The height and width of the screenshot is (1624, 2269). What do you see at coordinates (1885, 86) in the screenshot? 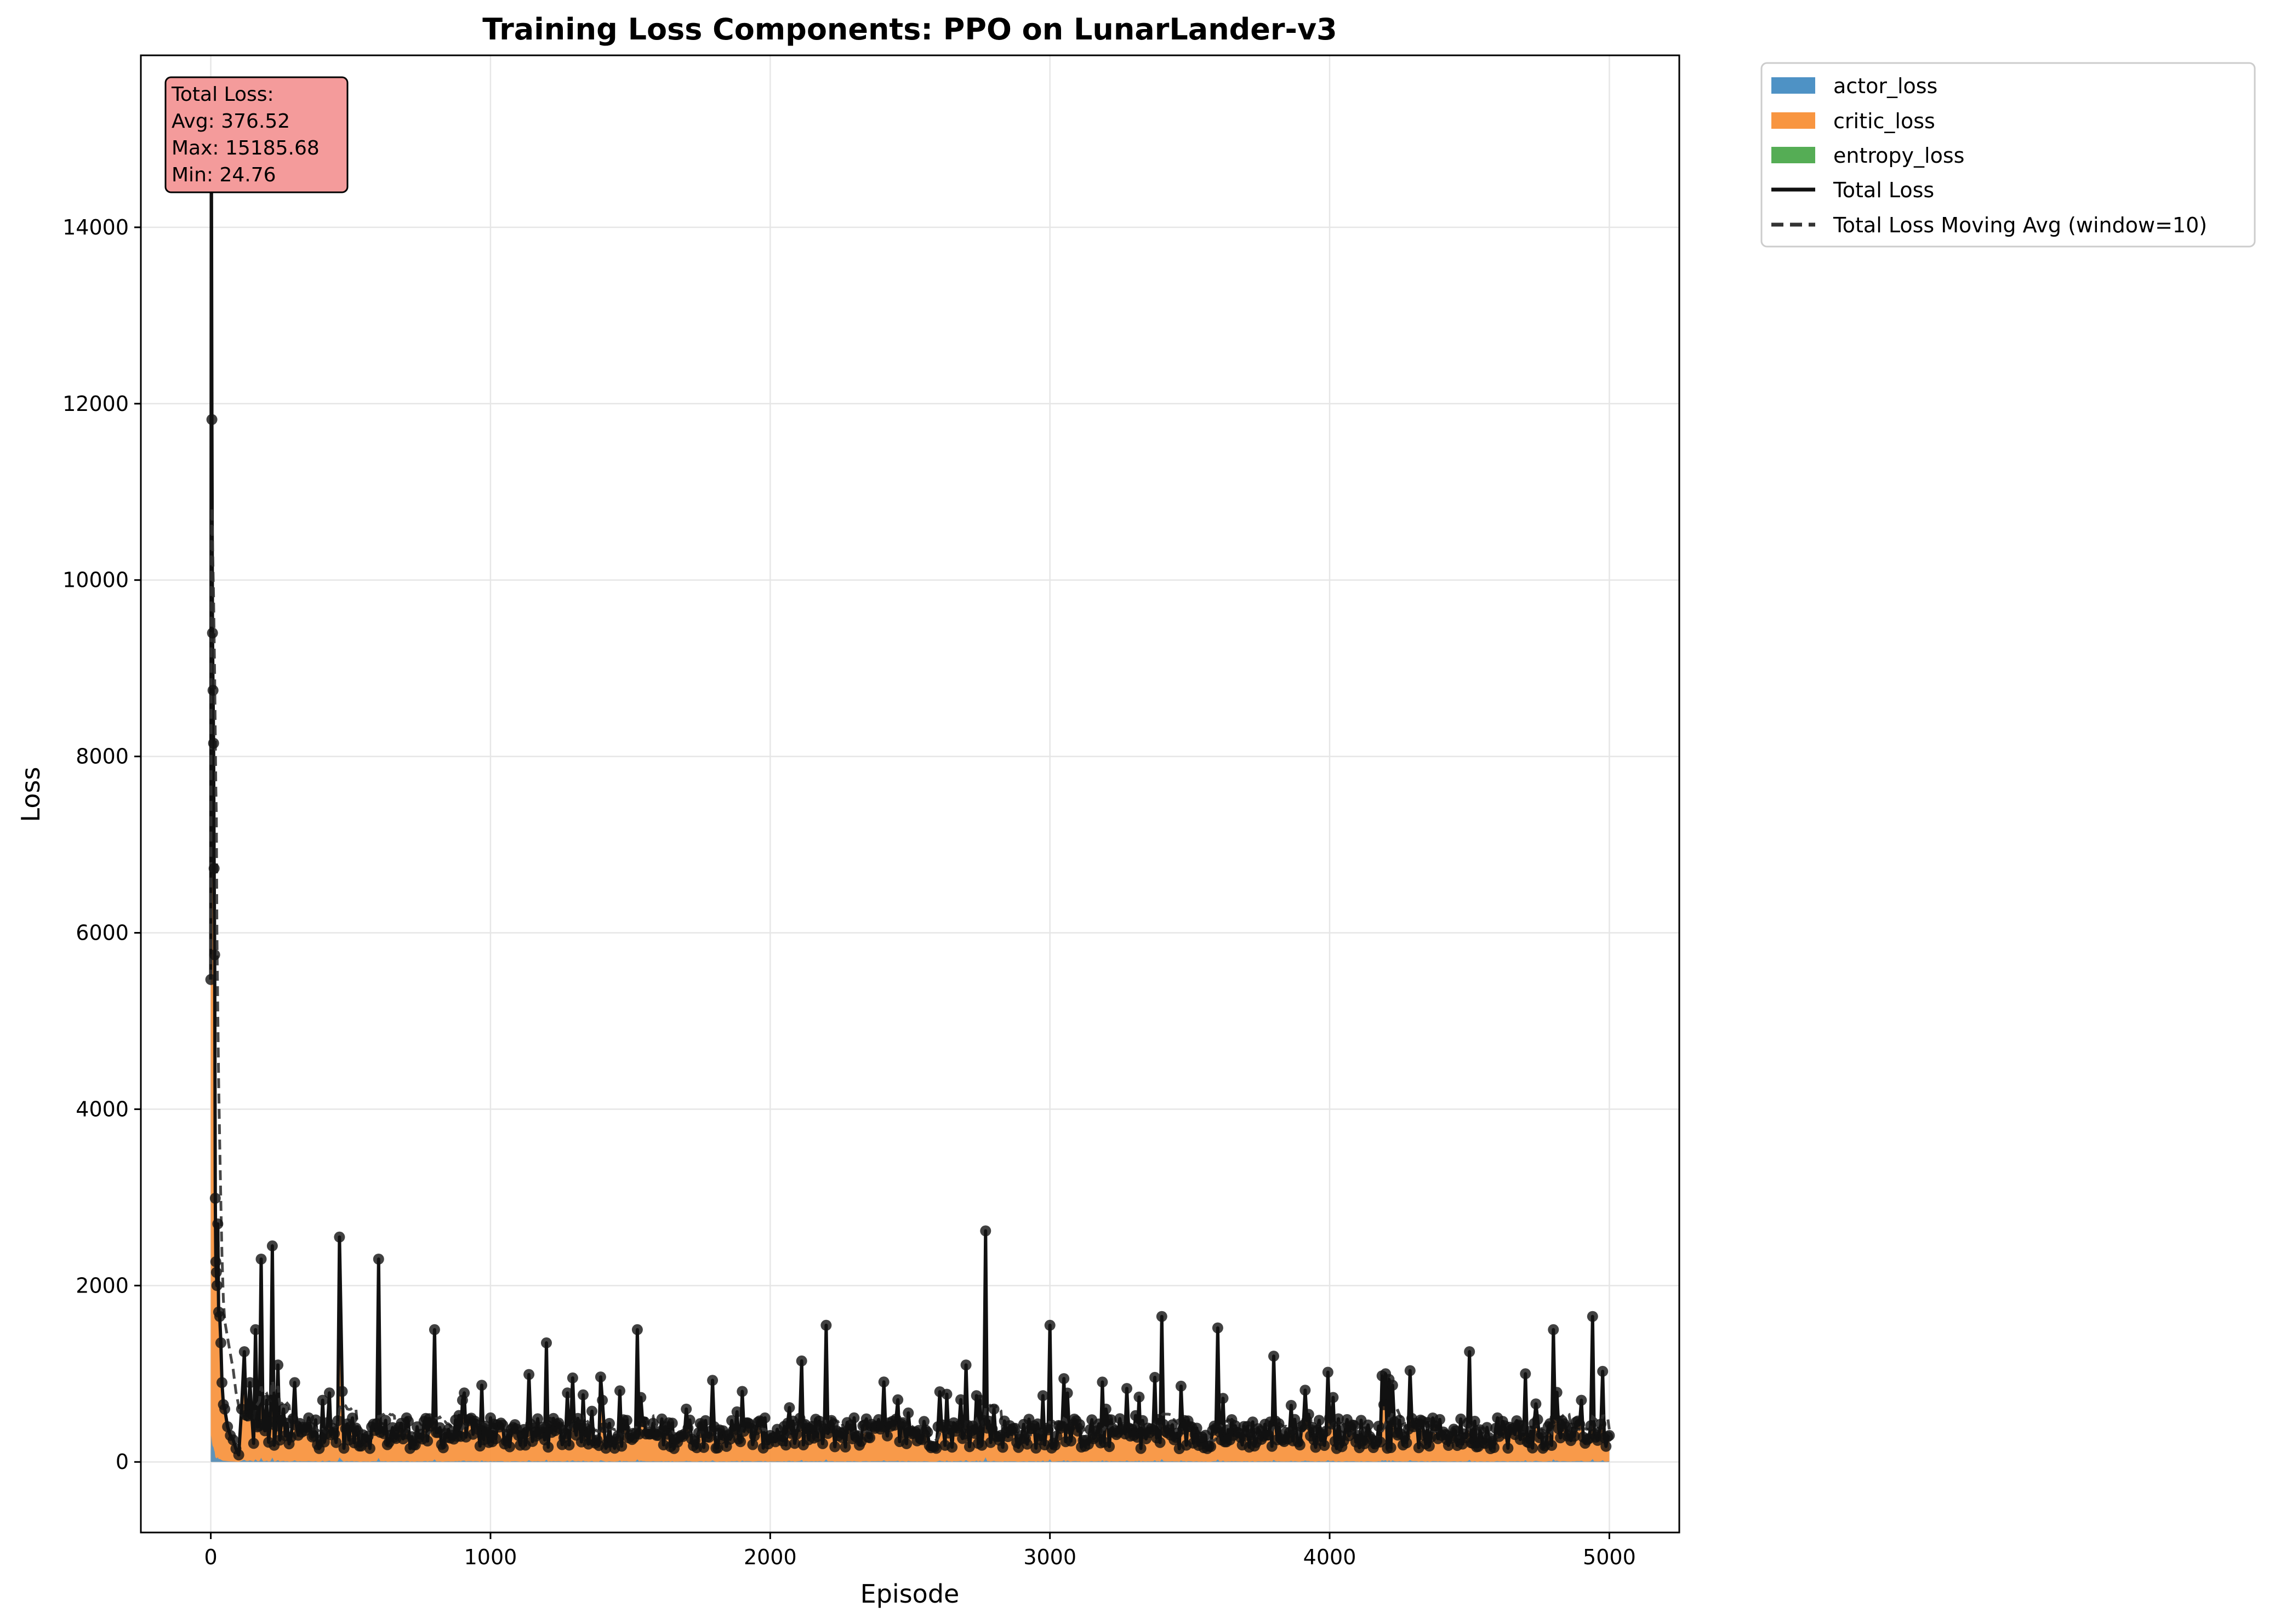
I see `legend-label-actor: actor_loss` at bounding box center [1885, 86].